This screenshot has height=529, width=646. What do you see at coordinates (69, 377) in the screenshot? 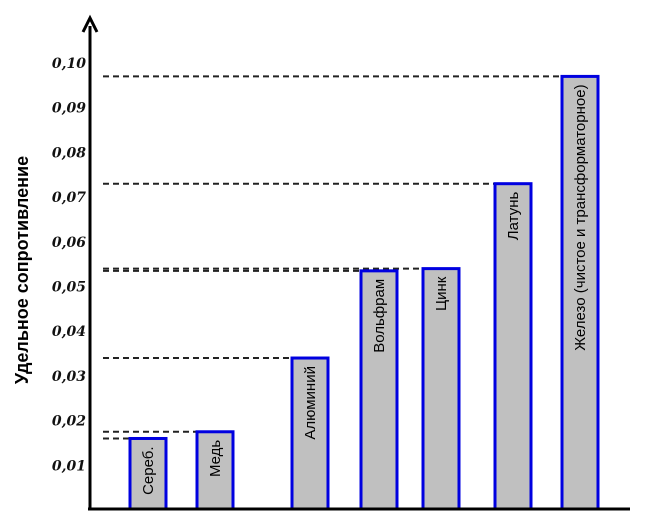
I see `y-tick-label: 0,03` at bounding box center [69, 377].